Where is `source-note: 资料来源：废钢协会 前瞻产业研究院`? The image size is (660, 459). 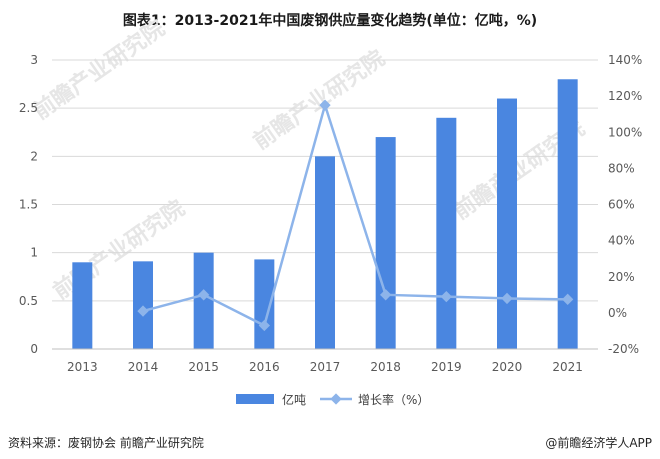
source-note: 资料来源：废钢协会 前瞻产业研究院 is located at coordinates (106, 443).